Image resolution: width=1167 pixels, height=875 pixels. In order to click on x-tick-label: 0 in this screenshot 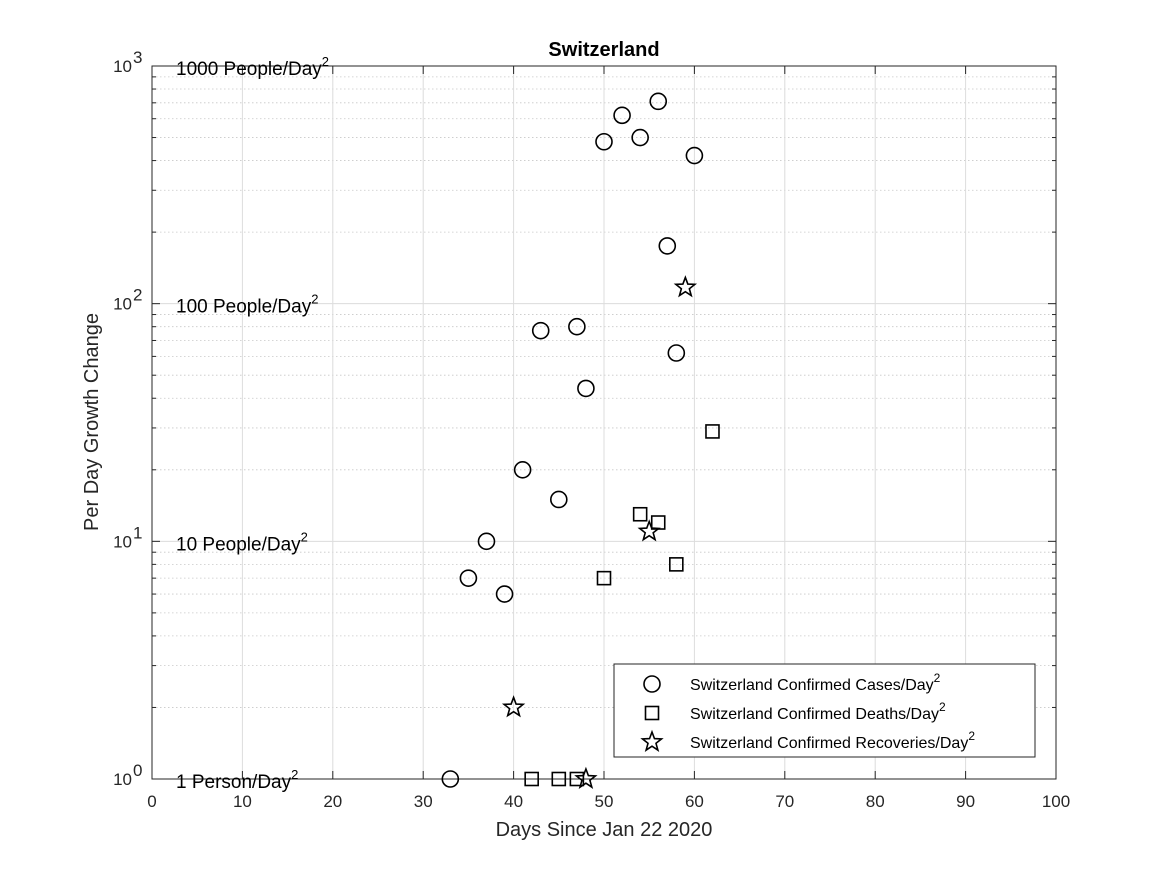, I will do `click(151, 801)`.